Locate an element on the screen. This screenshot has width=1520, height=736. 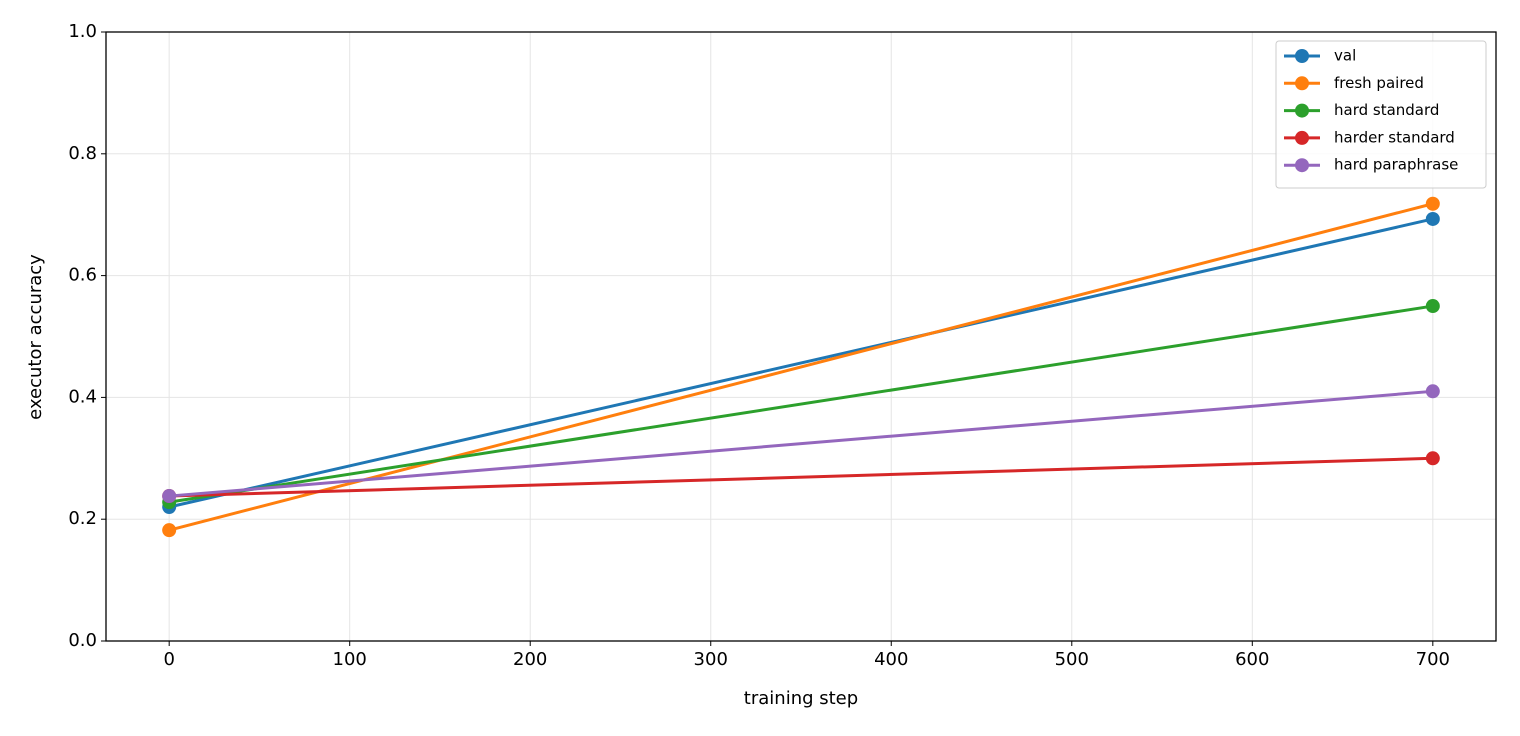
x-tick-label: 0 is located at coordinates (168, 659).